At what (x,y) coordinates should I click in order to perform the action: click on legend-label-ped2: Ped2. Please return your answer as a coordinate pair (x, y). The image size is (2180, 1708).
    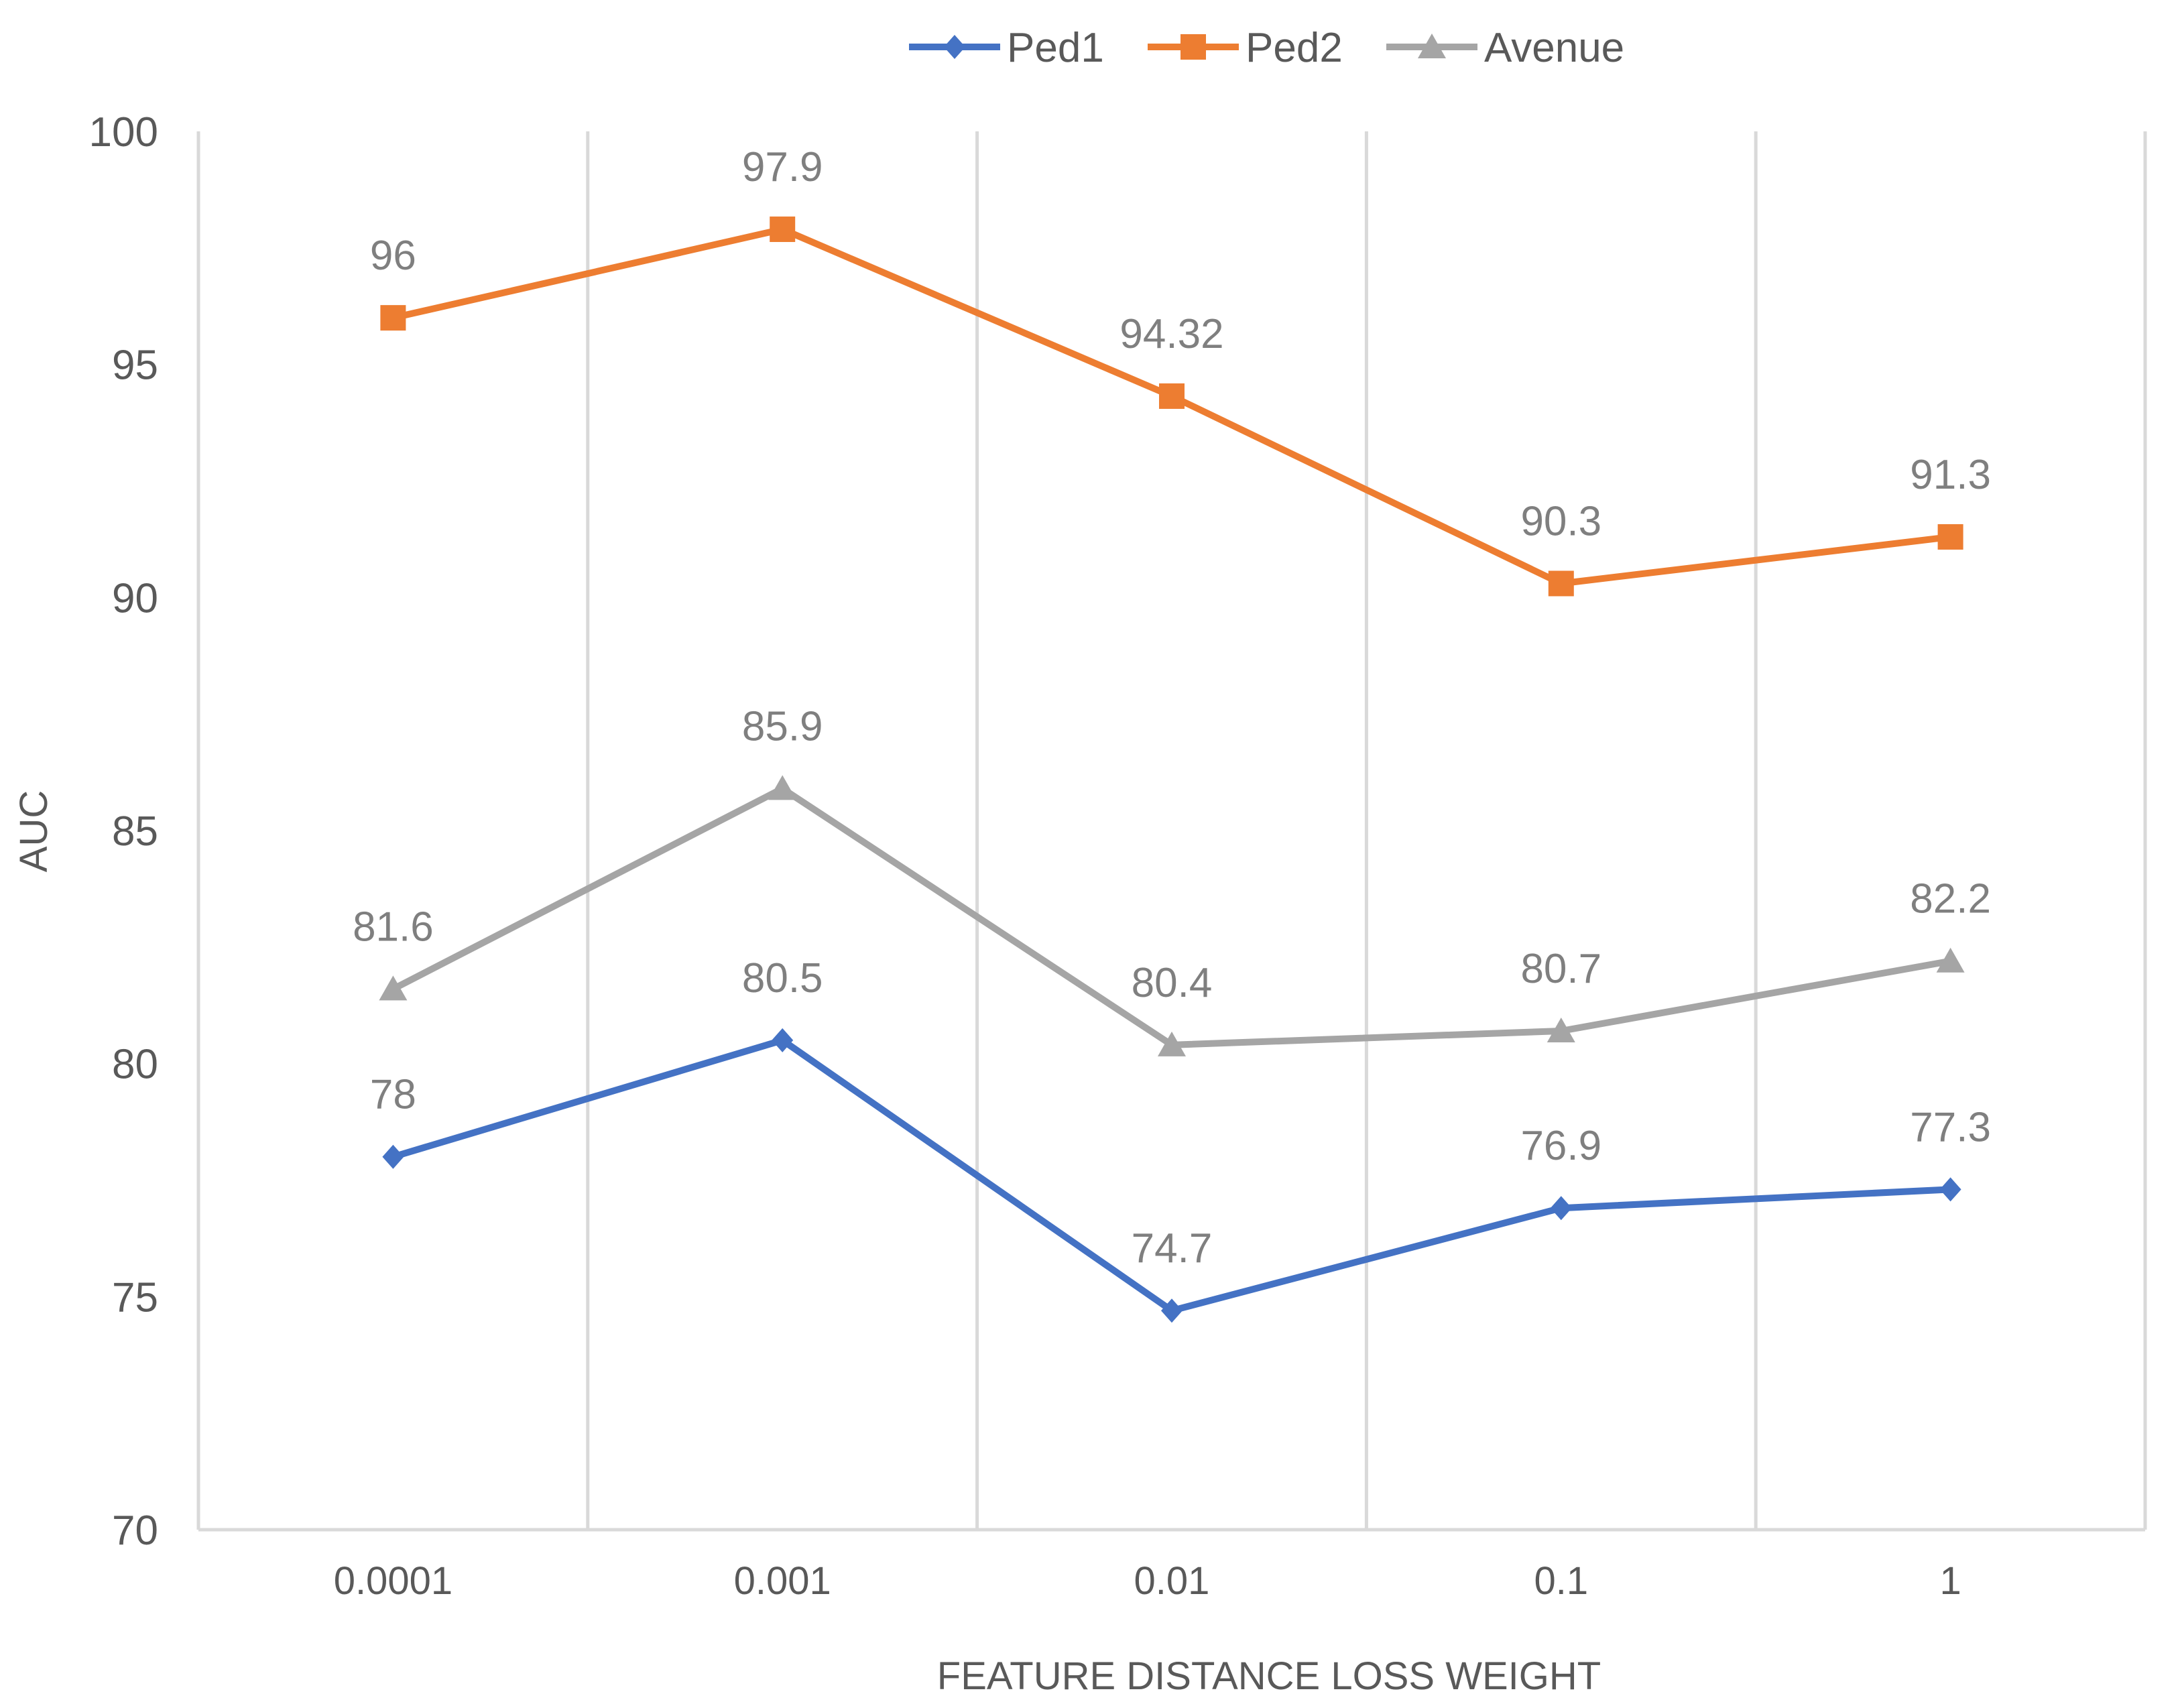
    Looking at the image, I should click on (1294, 48).